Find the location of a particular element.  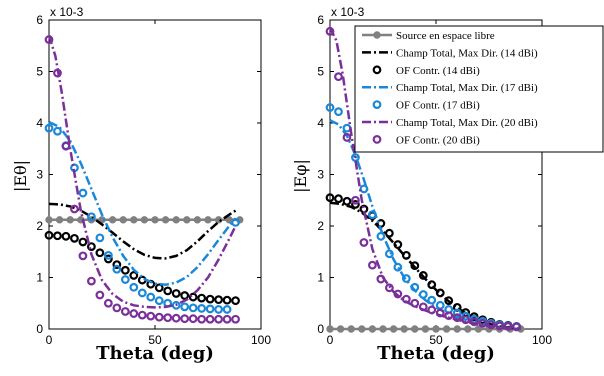

right-y-tick-label: 3 is located at coordinates (320, 175).